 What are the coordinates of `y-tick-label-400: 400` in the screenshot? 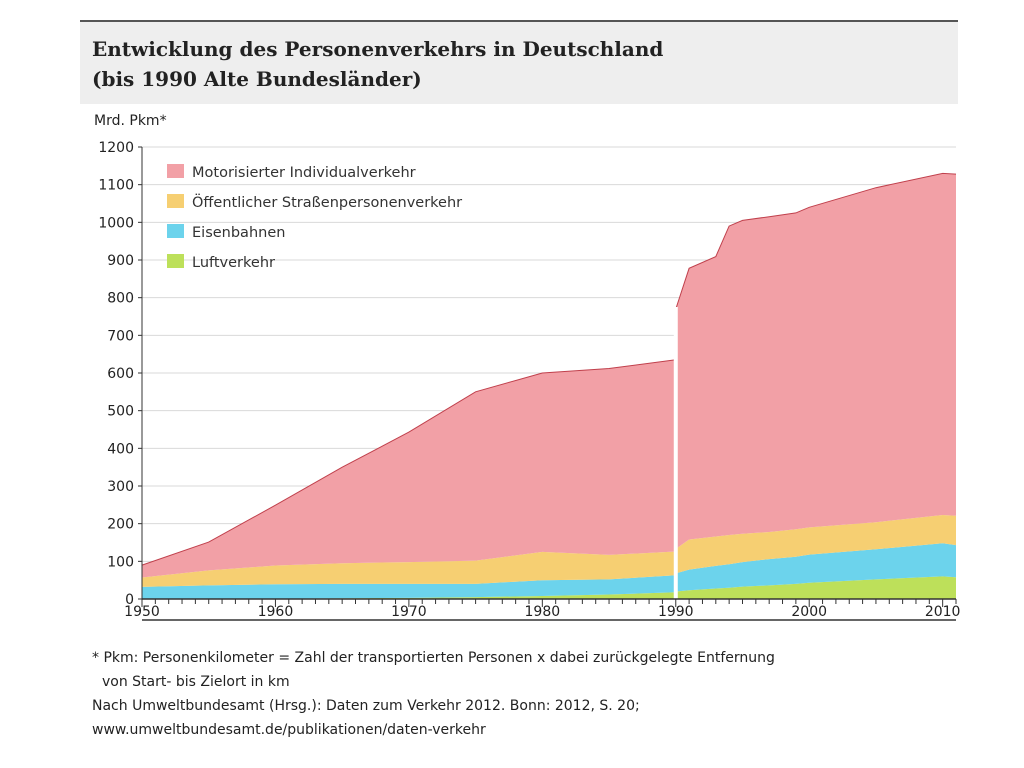 It's located at (120, 449).